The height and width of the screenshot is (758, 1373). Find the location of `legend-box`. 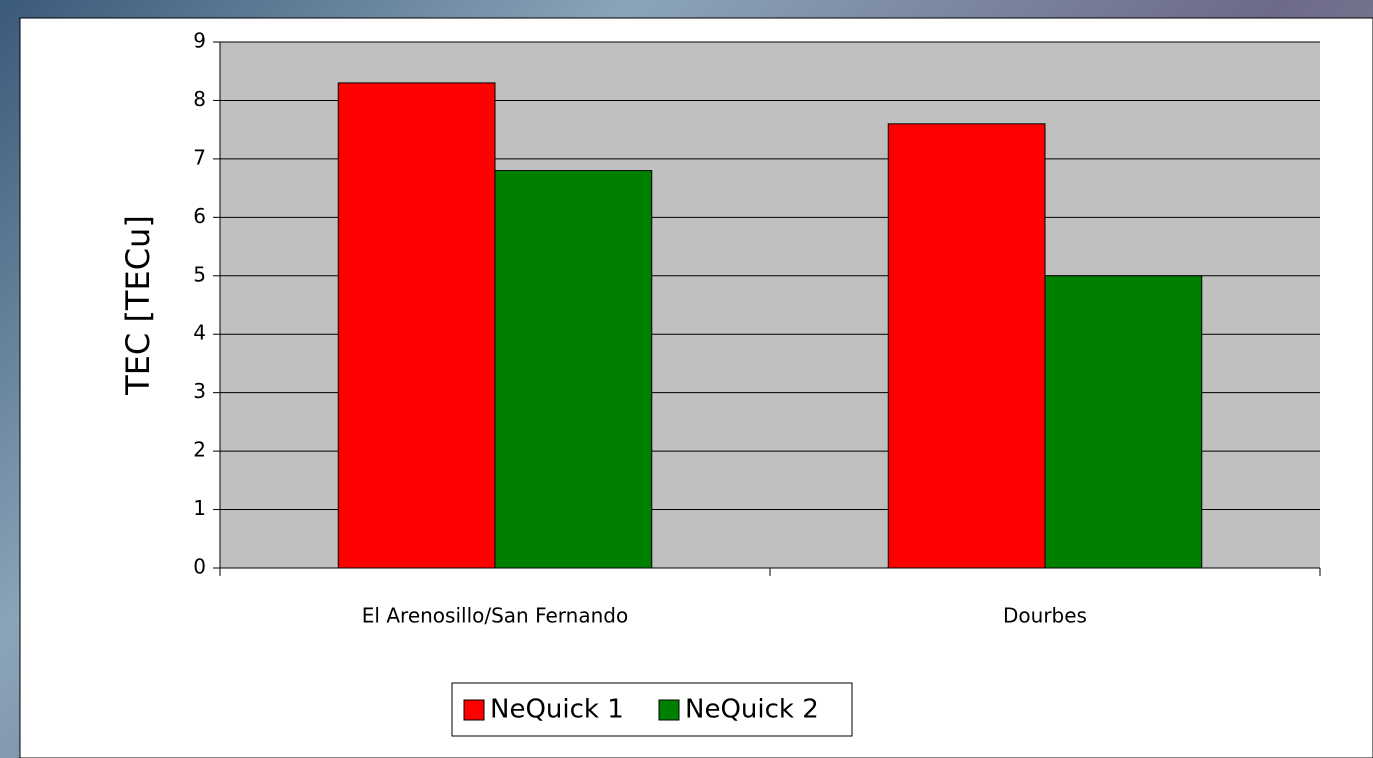

legend-box is located at coordinates (652, 709).